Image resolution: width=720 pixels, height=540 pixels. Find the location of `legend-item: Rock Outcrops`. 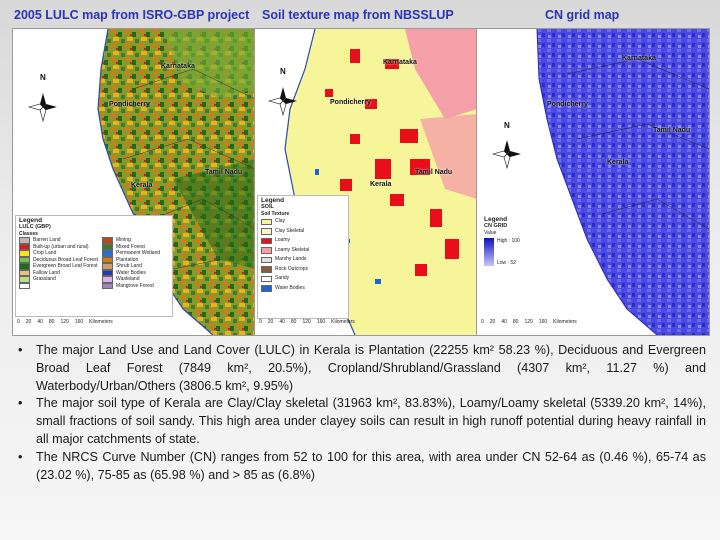

legend-item: Rock Outcrops is located at coordinates (303, 270).